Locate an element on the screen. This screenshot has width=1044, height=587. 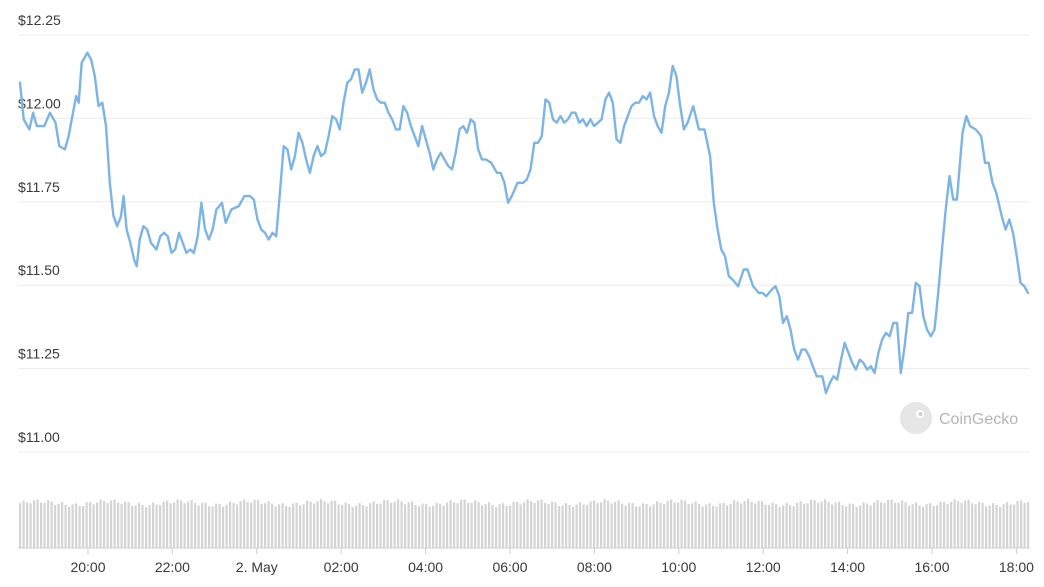
y-axis: $11.00 $11.25 $11.50 $11.75 $12.00 $12.25 is located at coordinates (39, 228).